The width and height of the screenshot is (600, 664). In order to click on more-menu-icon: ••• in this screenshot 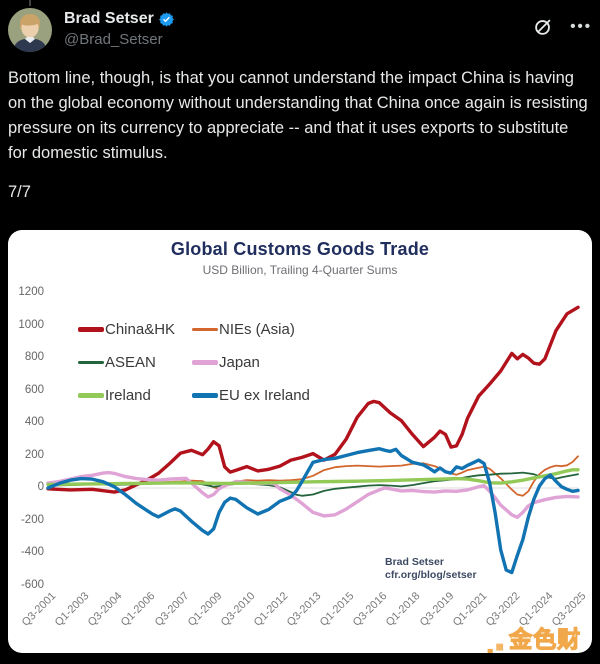, I will do `click(581, 26)`.